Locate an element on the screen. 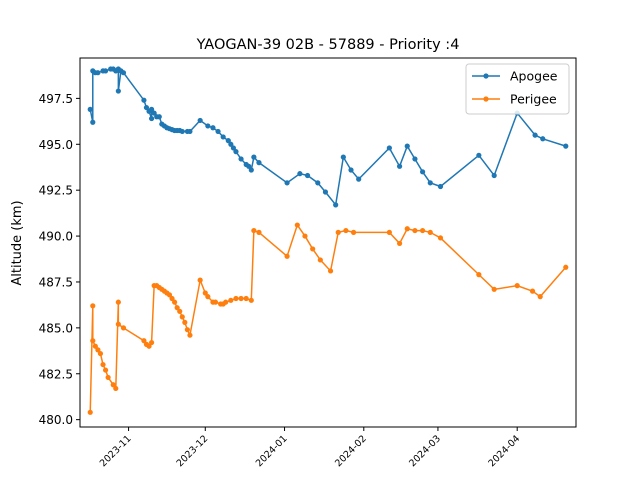  y-tick-label: 490.0 is located at coordinates (56, 237).